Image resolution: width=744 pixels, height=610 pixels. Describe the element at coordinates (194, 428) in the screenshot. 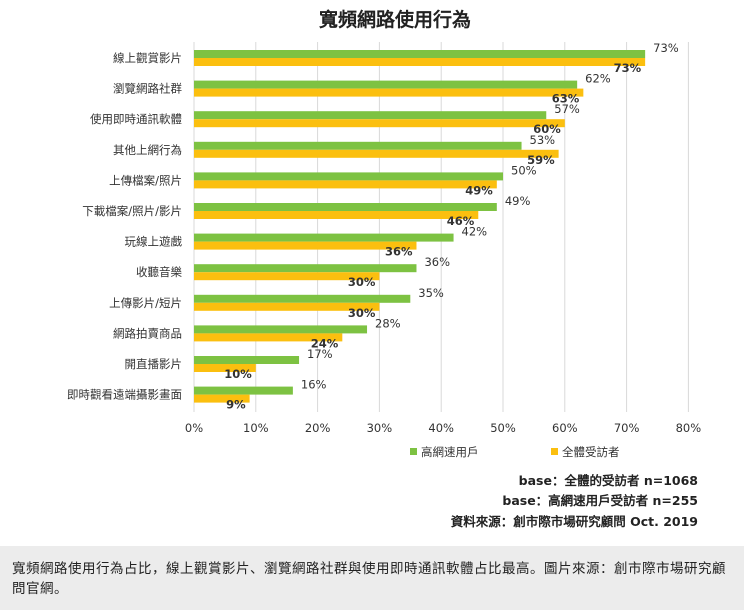

I see `x-tick-label: 0%` at that location.